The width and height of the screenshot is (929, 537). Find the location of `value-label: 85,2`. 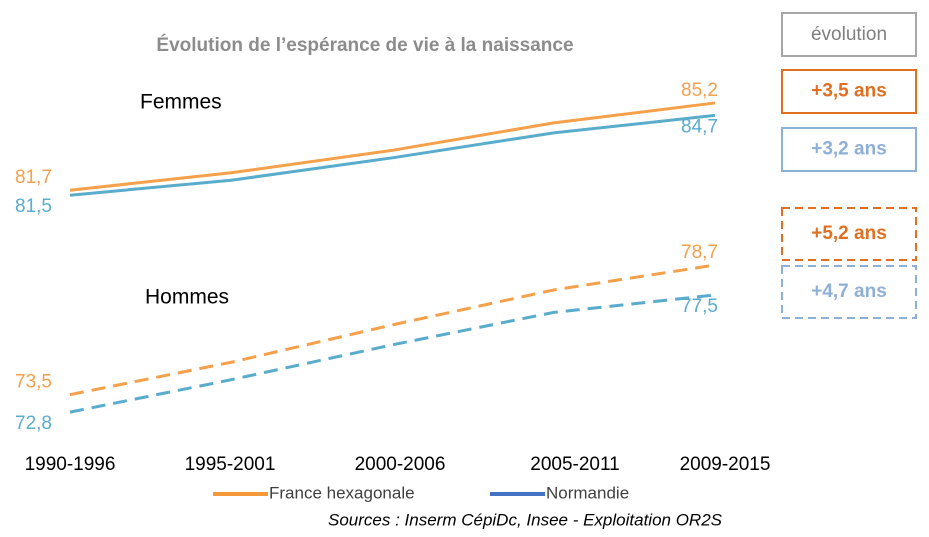

value-label: 85,2 is located at coordinates (699, 90).